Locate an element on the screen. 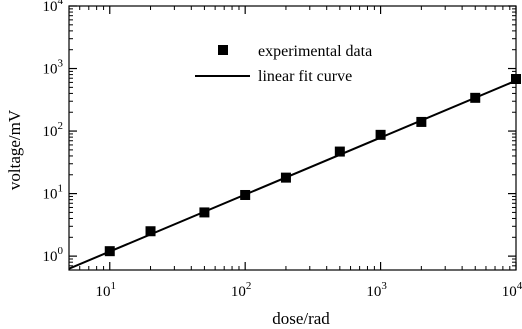 The width and height of the screenshot is (522, 329). y-tick-label: 10⁰ is located at coordinates (53, 255).